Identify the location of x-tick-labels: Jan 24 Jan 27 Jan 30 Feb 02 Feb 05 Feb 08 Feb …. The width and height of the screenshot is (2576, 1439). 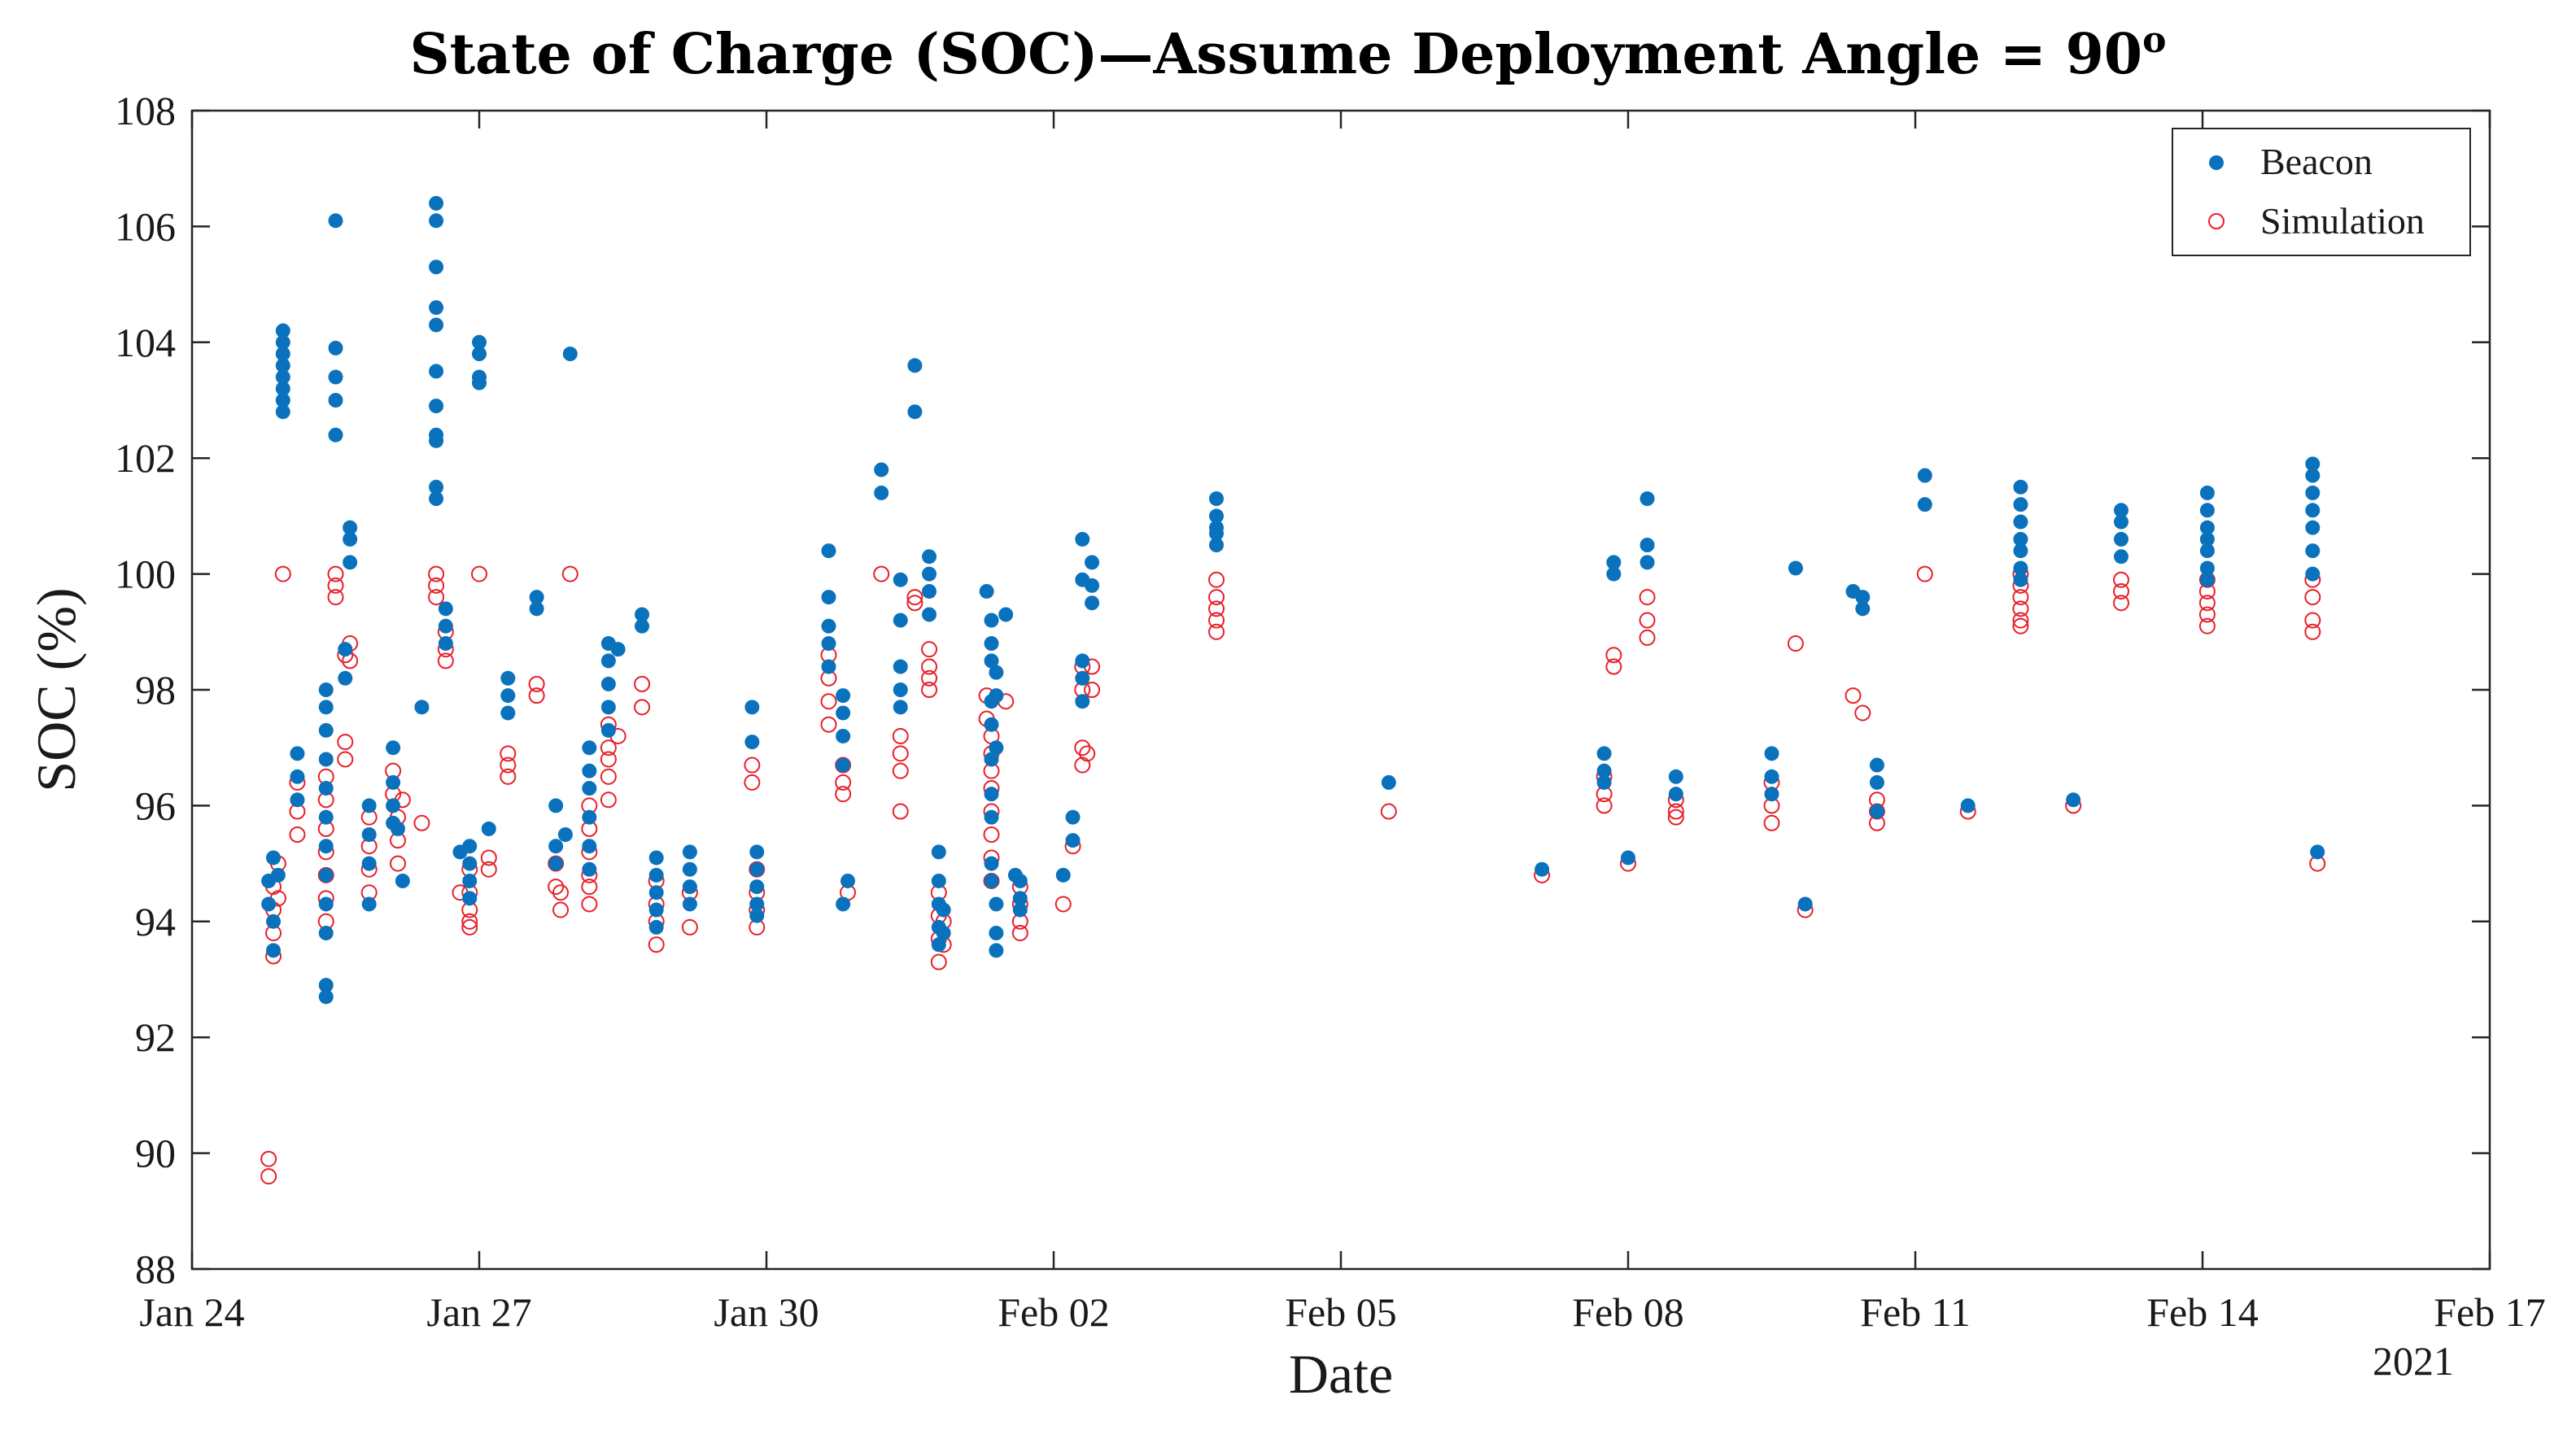
(1342, 1312).